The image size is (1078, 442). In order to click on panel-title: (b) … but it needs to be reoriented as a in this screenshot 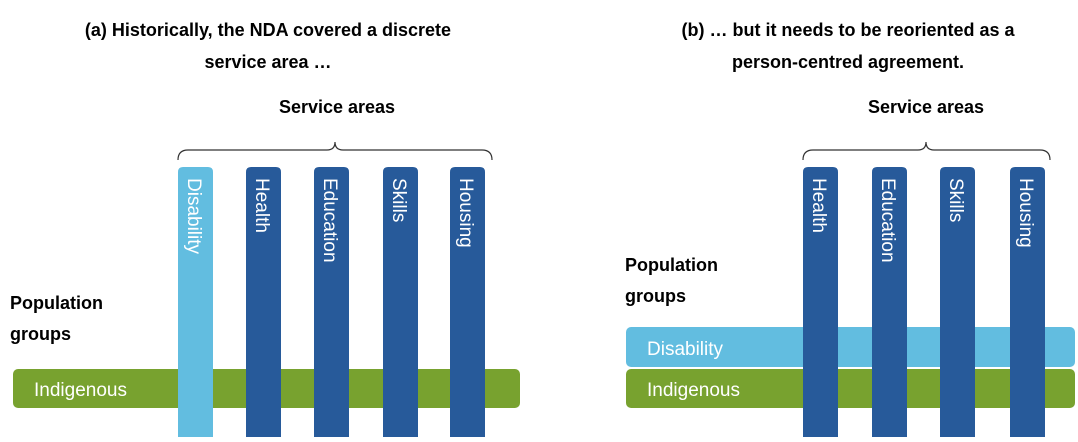, I will do `click(848, 30)`.